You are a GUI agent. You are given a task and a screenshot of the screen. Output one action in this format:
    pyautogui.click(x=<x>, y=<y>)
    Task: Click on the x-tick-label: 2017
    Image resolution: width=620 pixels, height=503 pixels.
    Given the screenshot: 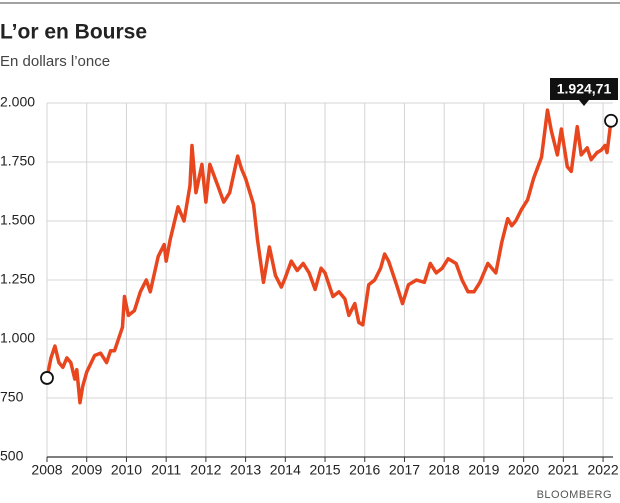 What is the action you would take?
    pyautogui.click(x=404, y=470)
    